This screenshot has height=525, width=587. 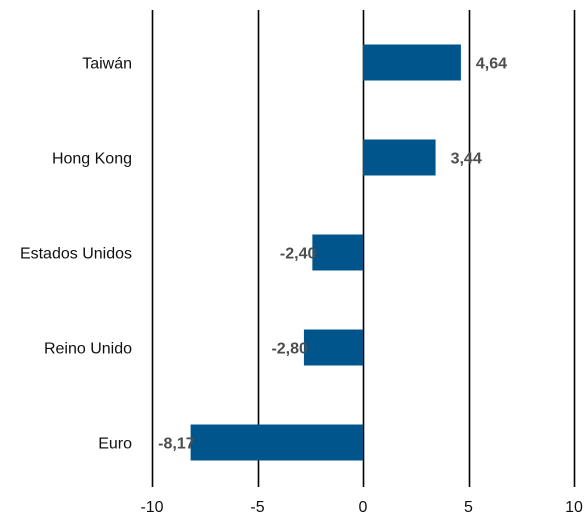 I want to click on category-label-estados-unidos: Estados Unidos, so click(x=76, y=254).